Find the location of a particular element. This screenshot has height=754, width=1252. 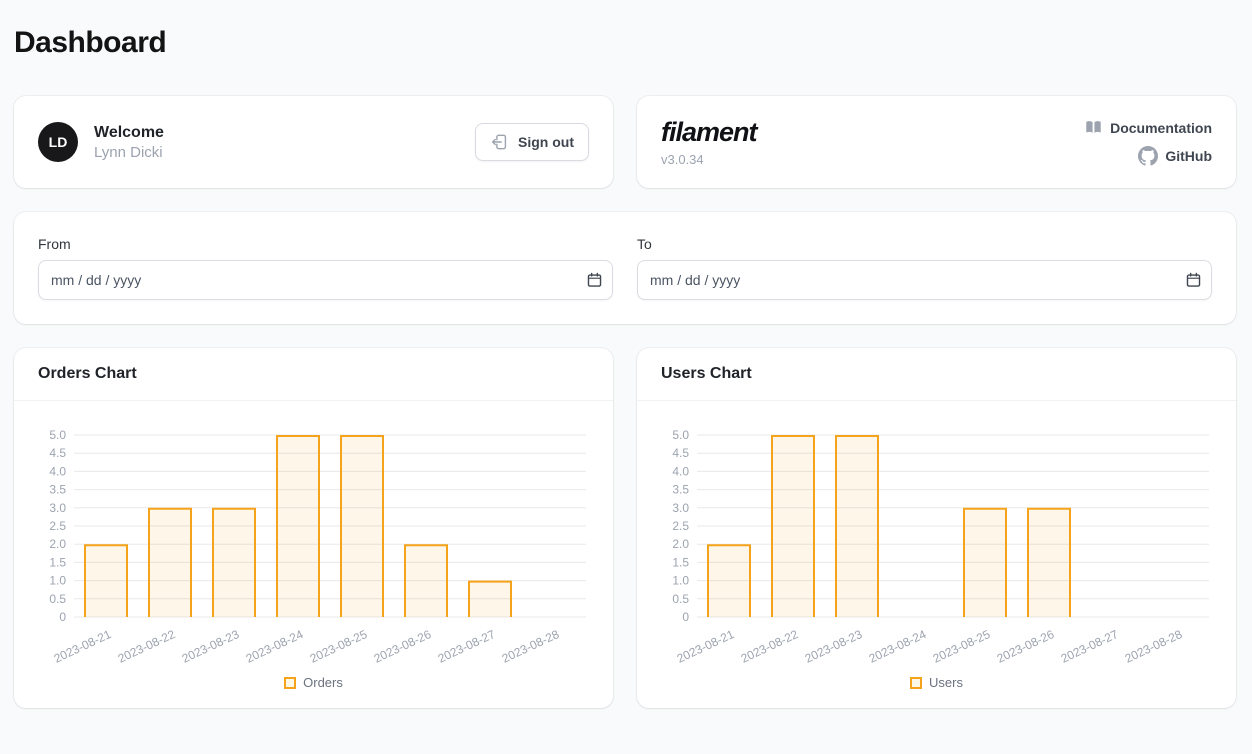

user-name: Lynn Dicki is located at coordinates (128, 152).